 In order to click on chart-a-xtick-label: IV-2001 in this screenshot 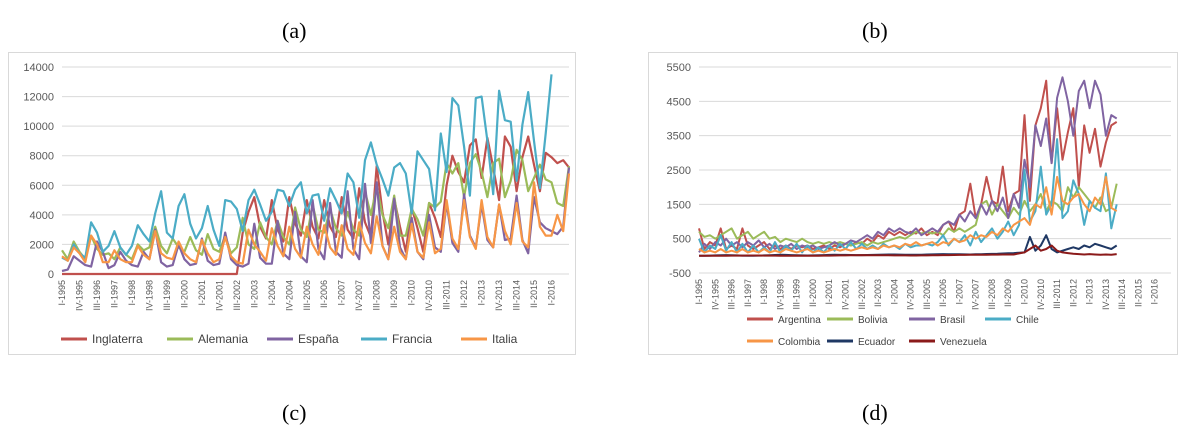, I will do `click(219, 295)`.